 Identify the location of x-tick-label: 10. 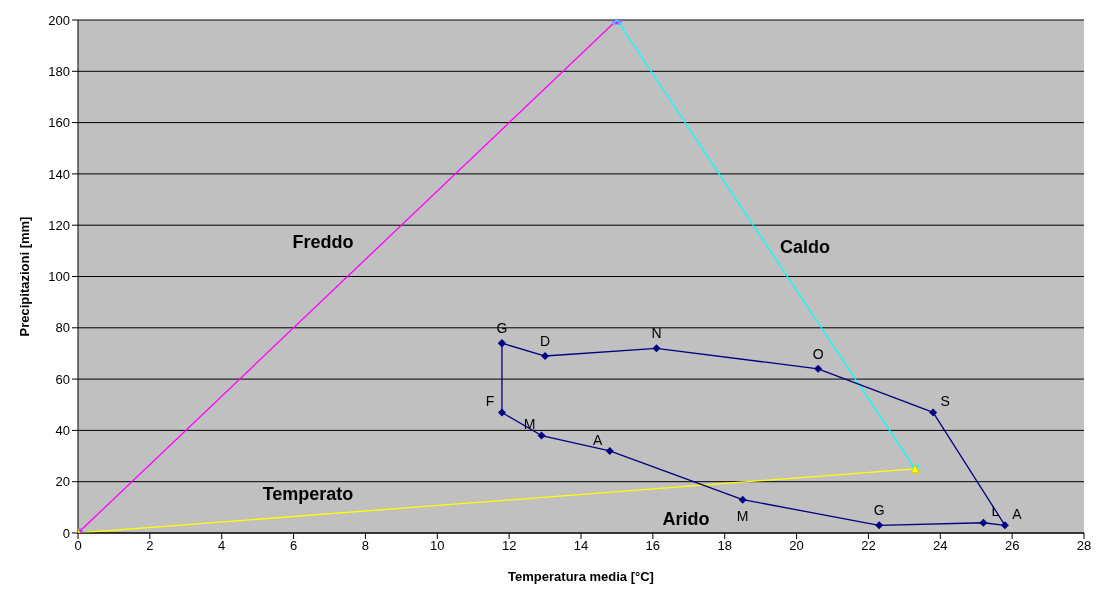
(437, 546).